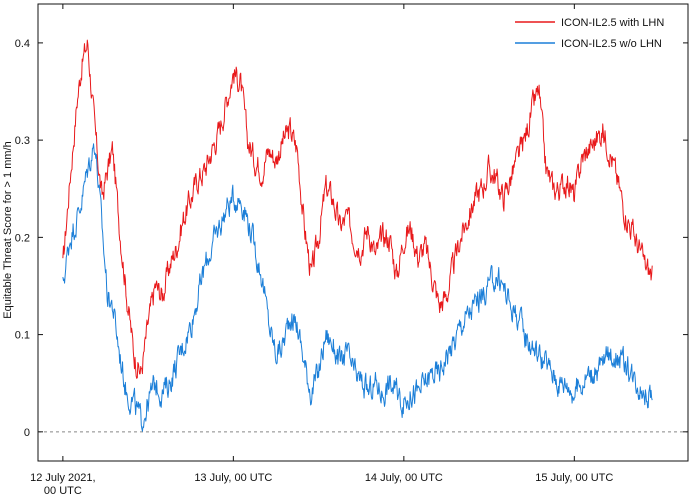  Describe the element at coordinates (612, 23) in the screenshot. I see `legend-label: ICON-IL2.5 with LHN` at that location.